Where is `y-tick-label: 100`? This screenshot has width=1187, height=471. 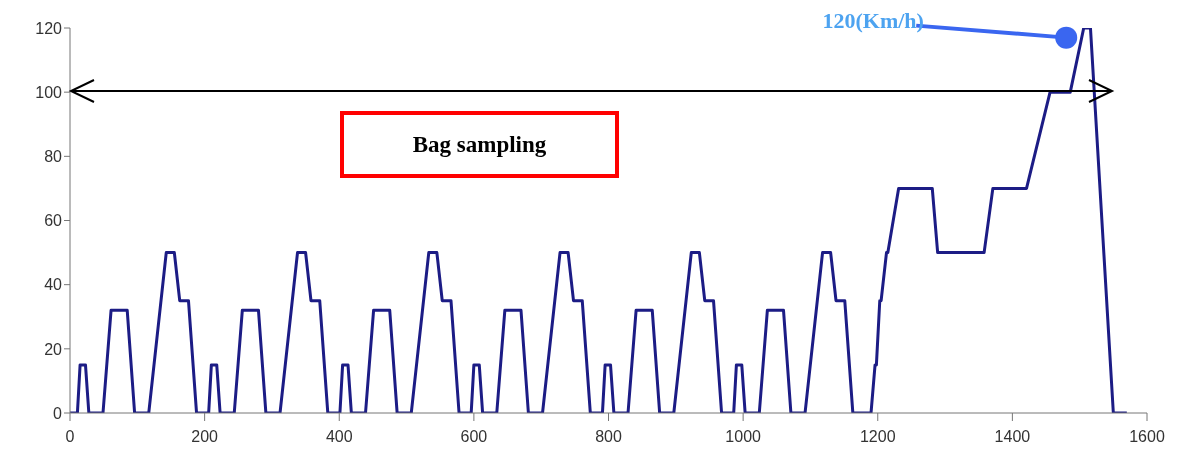
y-tick-label: 100 is located at coordinates (49, 92).